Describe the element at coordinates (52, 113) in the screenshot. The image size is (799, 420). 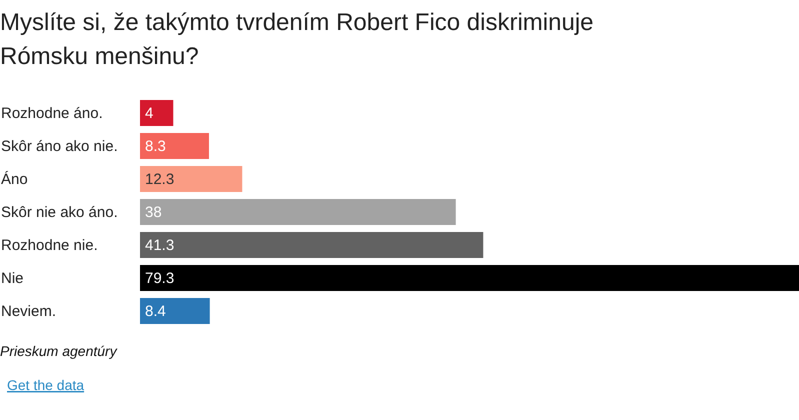
I see `y-tick-label: Rozhodne áno.` at that location.